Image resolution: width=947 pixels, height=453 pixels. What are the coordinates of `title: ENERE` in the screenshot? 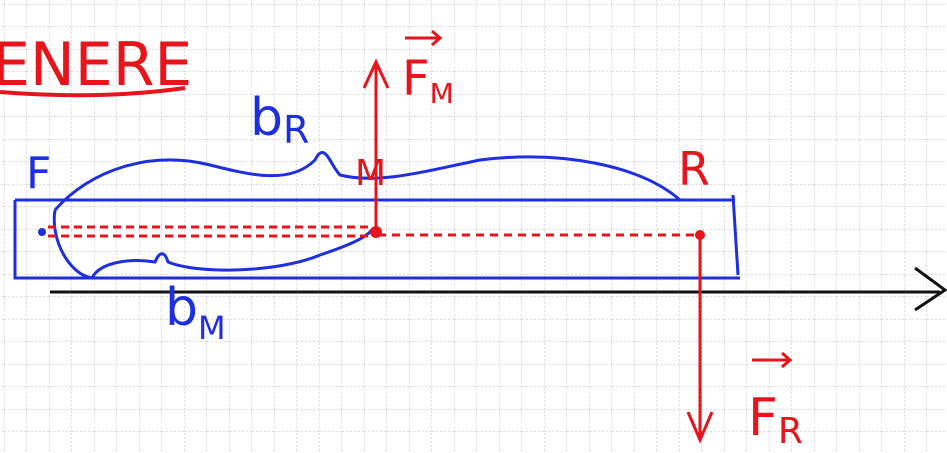 It's located at (96, 65).